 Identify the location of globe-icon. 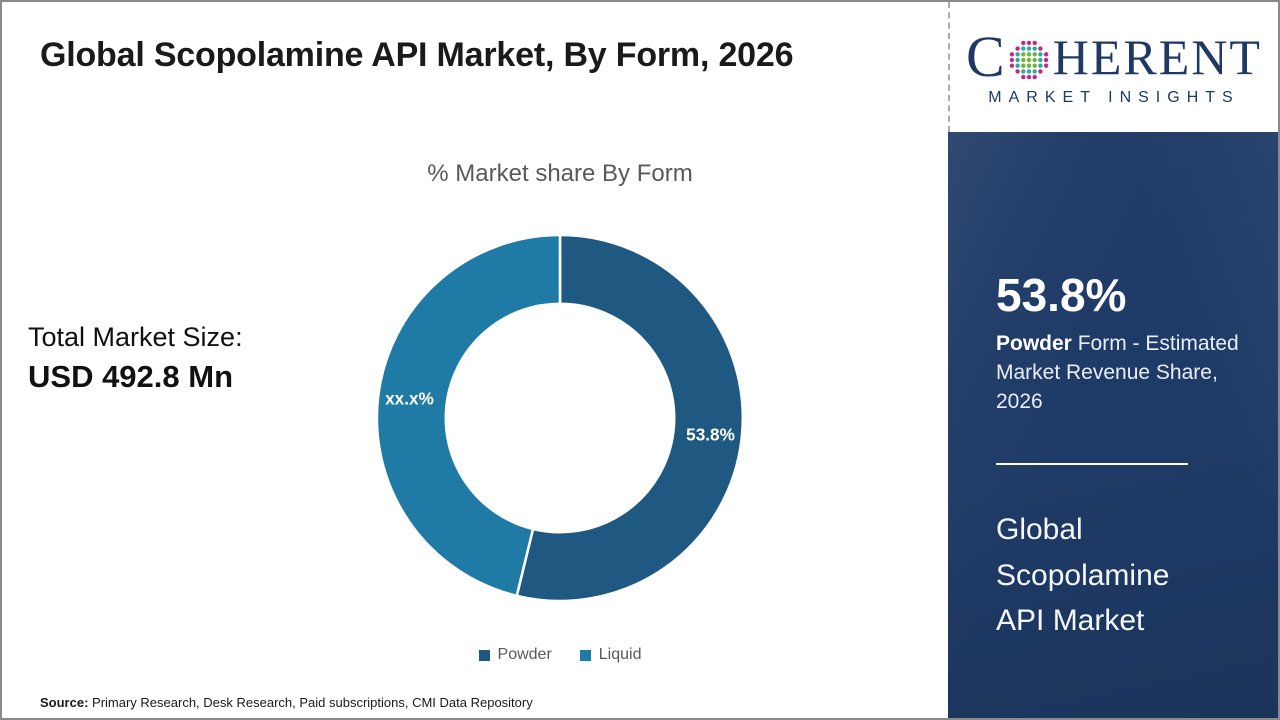
(1029, 59).